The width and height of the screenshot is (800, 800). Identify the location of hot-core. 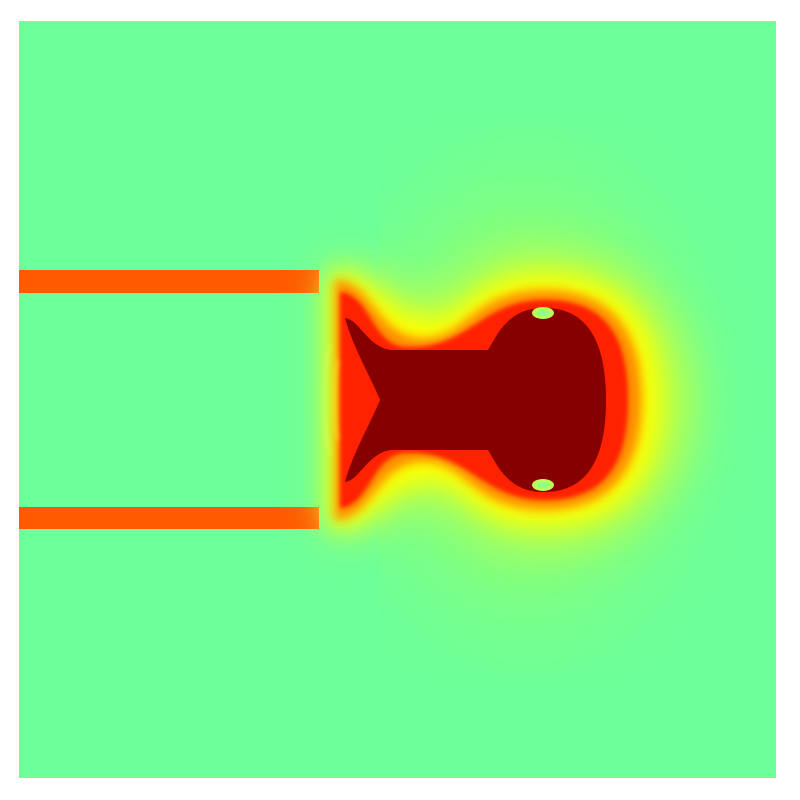
(475, 400).